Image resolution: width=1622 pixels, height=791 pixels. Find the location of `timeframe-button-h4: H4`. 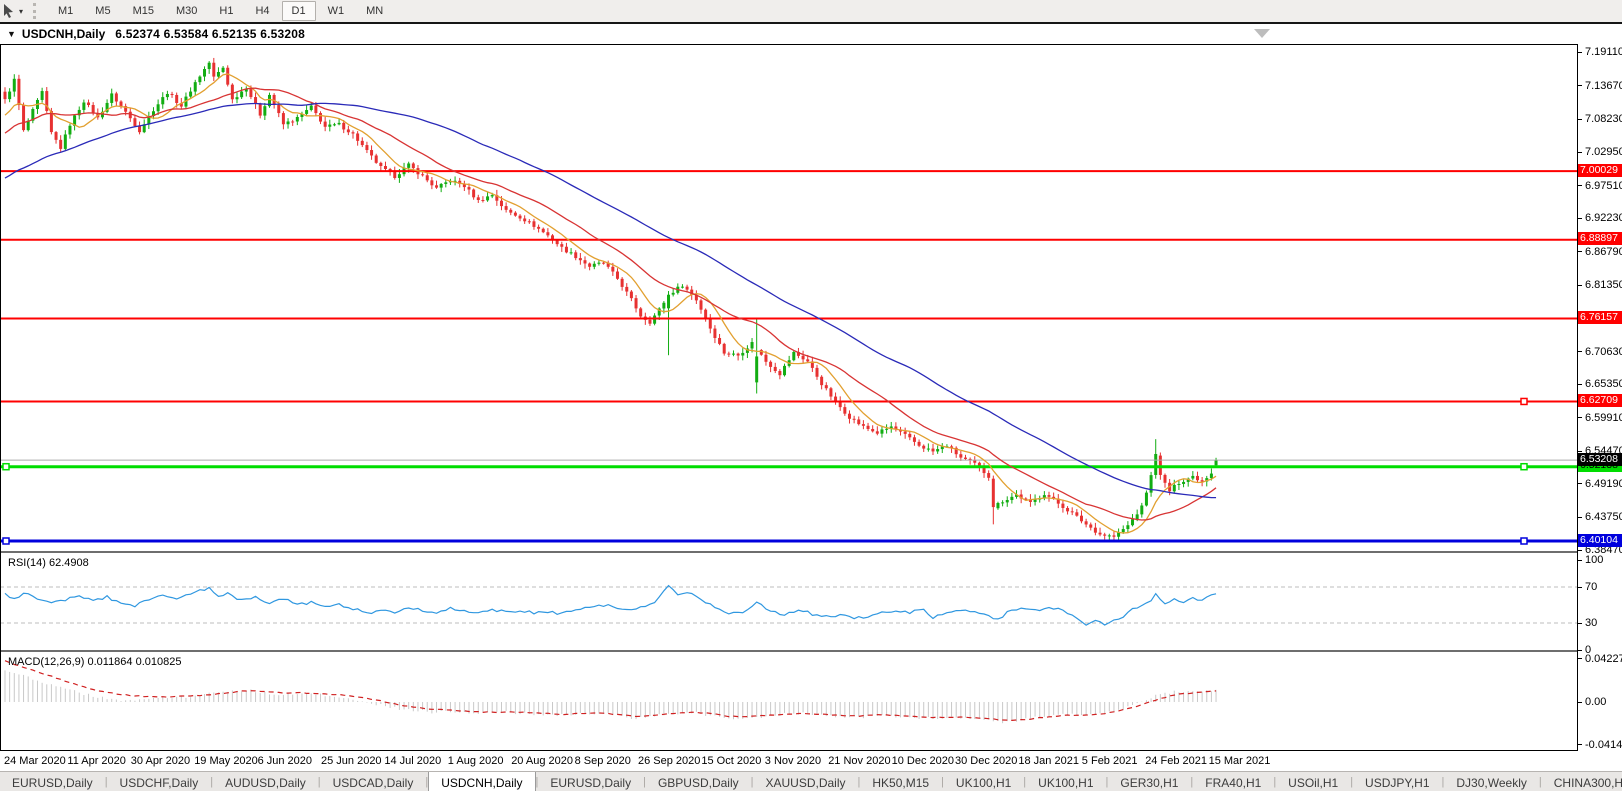

timeframe-button-h4: H4 is located at coordinates (262, 11).